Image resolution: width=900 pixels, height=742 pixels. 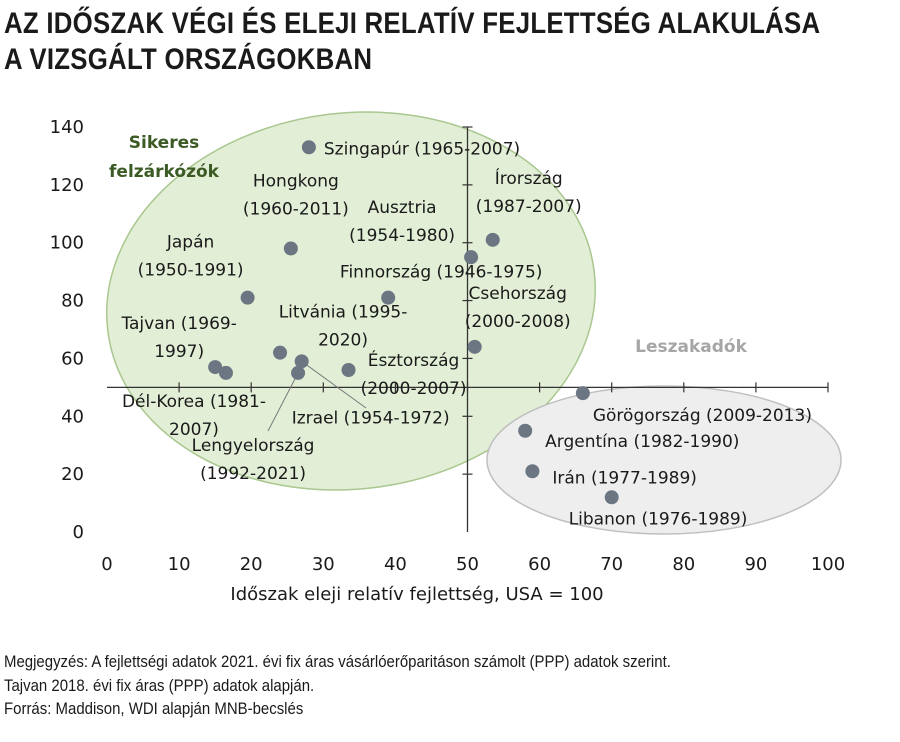 I want to click on point-label: (1950-1991), so click(x=191, y=271).